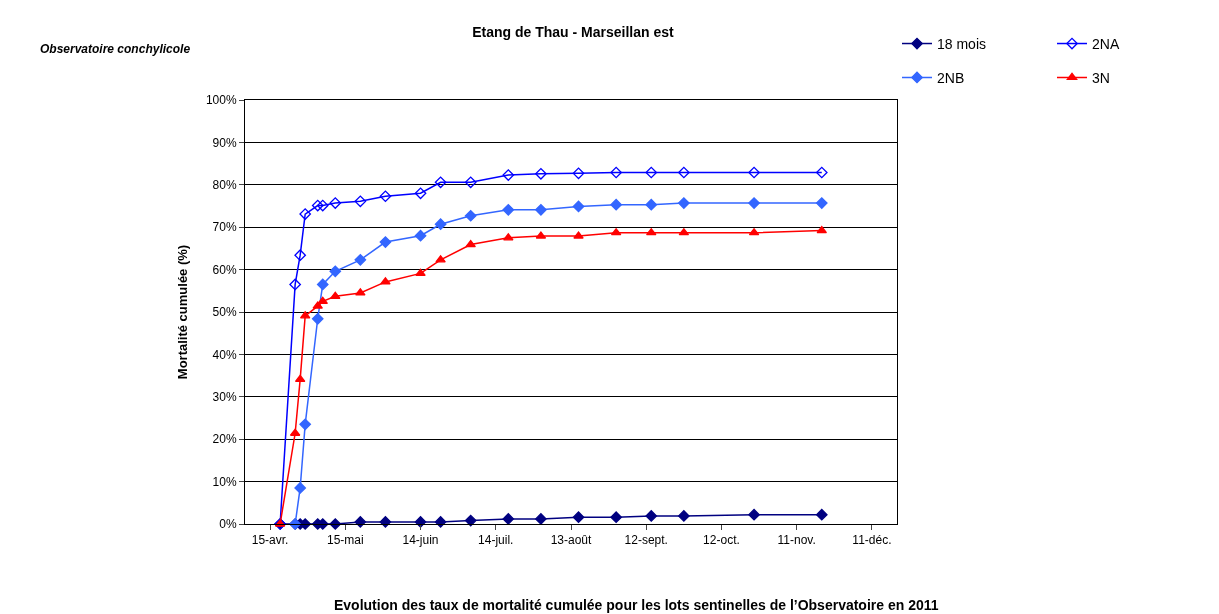  I want to click on x-tick-label: 11-déc., so click(872, 540).